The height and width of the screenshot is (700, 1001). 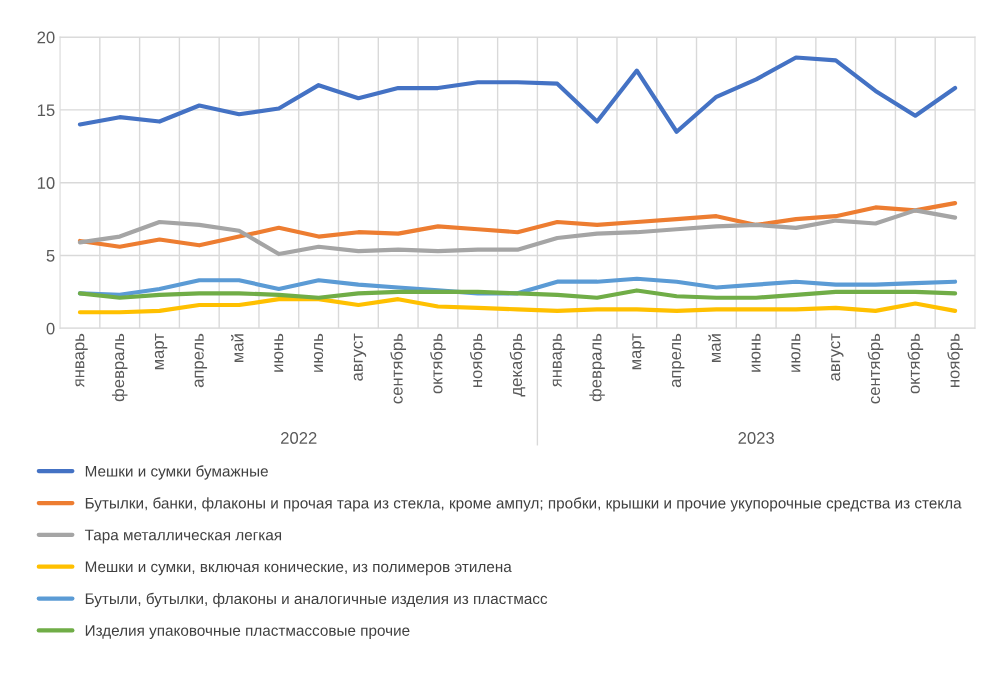 What do you see at coordinates (298, 568) in the screenshot?
I see `legend-label: Мешки и сумки, включая конические, из полимеров этилена` at bounding box center [298, 568].